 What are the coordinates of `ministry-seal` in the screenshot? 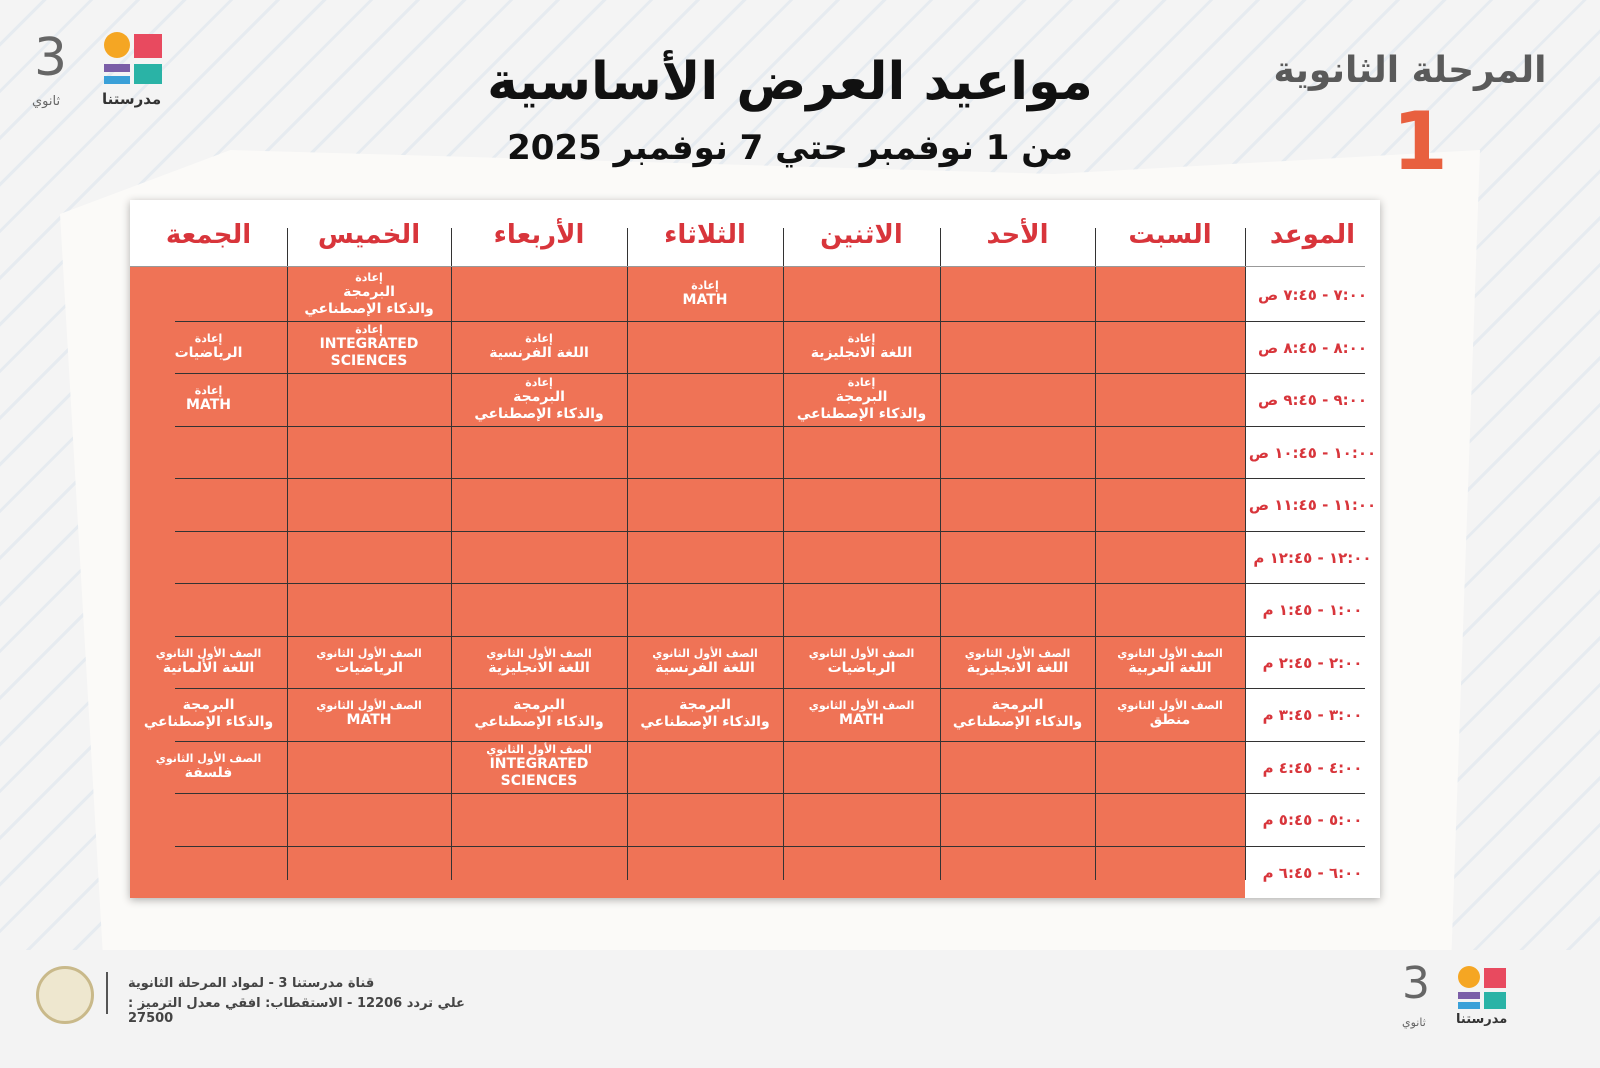 It's located at (65, 995).